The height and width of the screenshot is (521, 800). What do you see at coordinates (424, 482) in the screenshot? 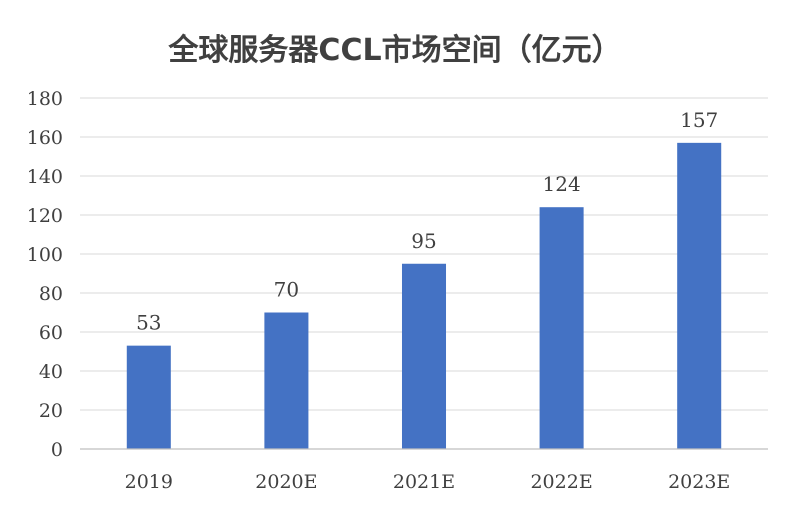
I see `x-tick-label: 2021E` at bounding box center [424, 482].